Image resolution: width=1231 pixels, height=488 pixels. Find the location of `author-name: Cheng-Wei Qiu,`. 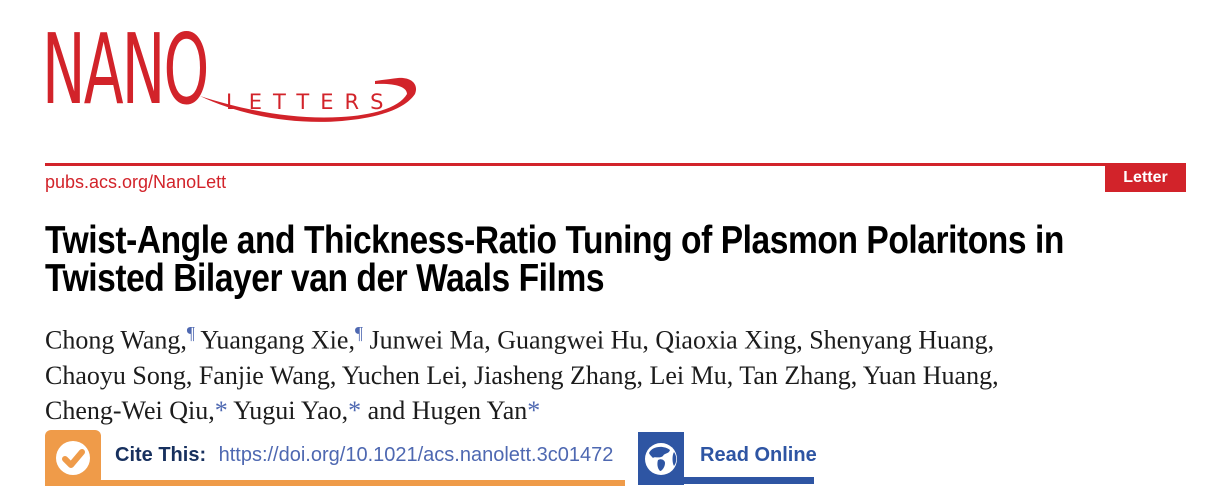

author-name: Cheng-Wei Qiu, is located at coordinates (130, 410).